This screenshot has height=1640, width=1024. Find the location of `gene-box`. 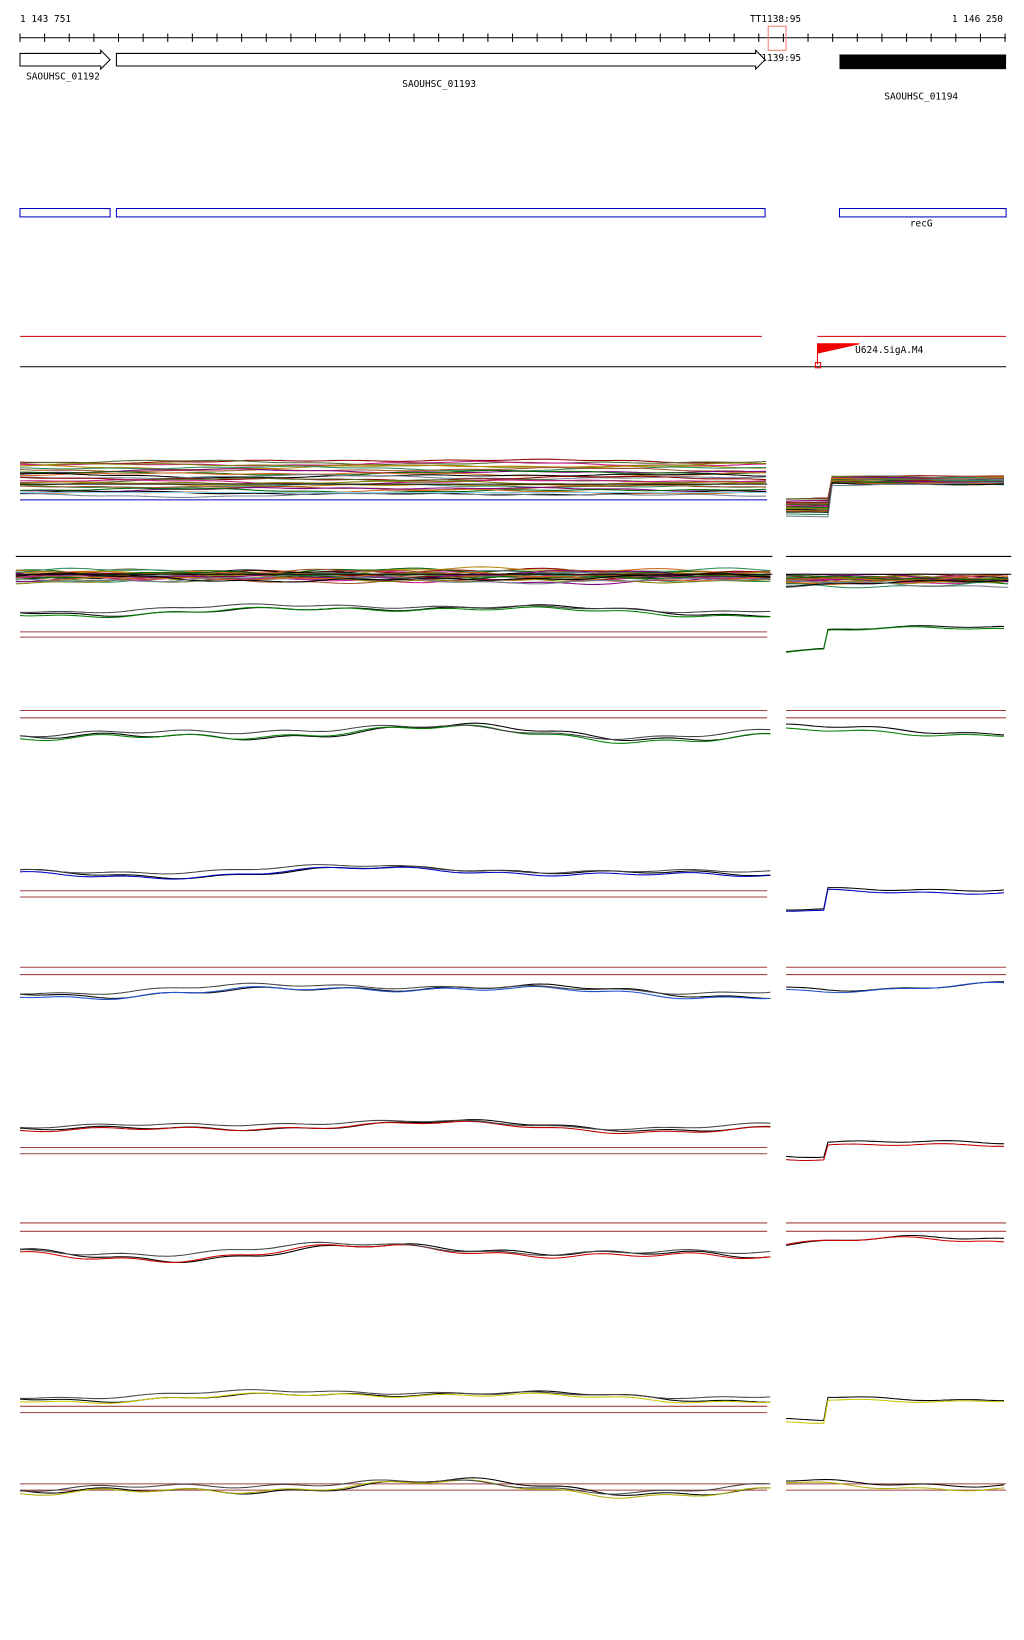

gene-box is located at coordinates (923, 62).